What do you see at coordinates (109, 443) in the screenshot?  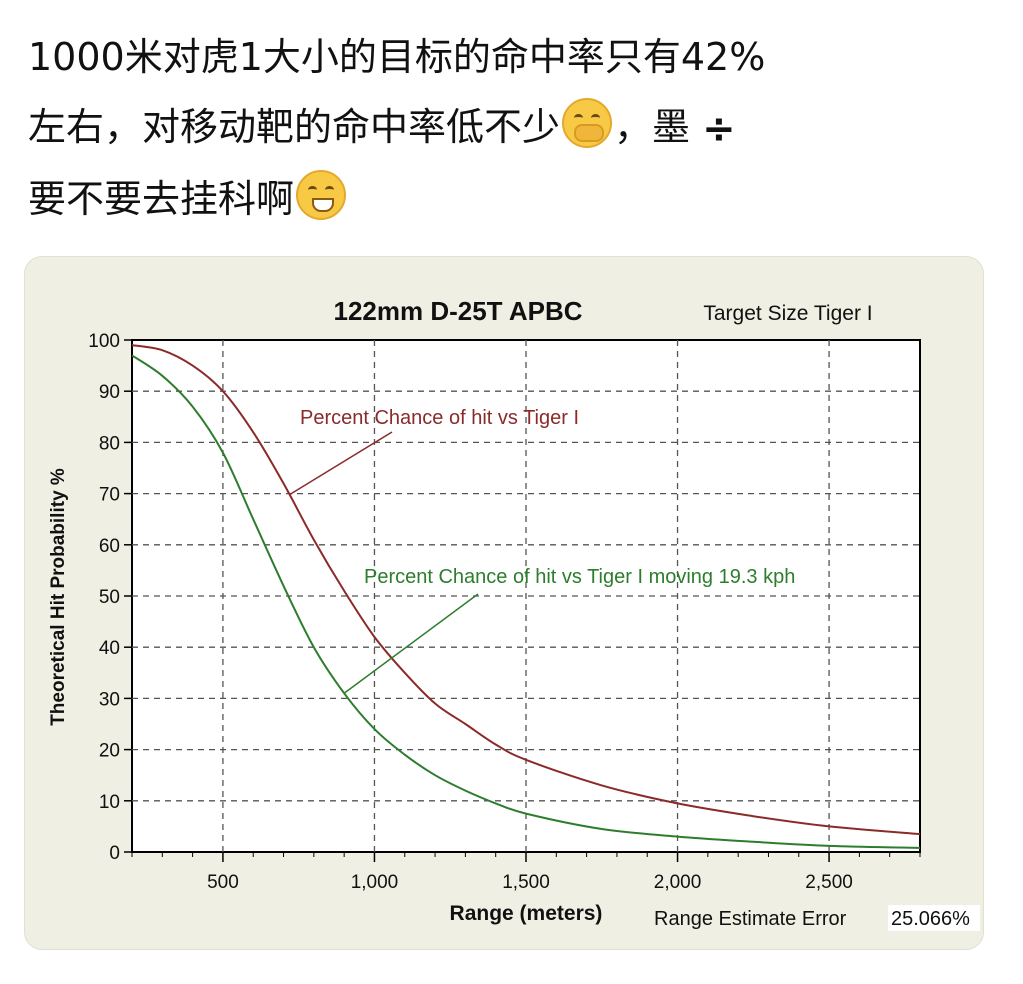 I see `y-tick-label: 80` at bounding box center [109, 443].